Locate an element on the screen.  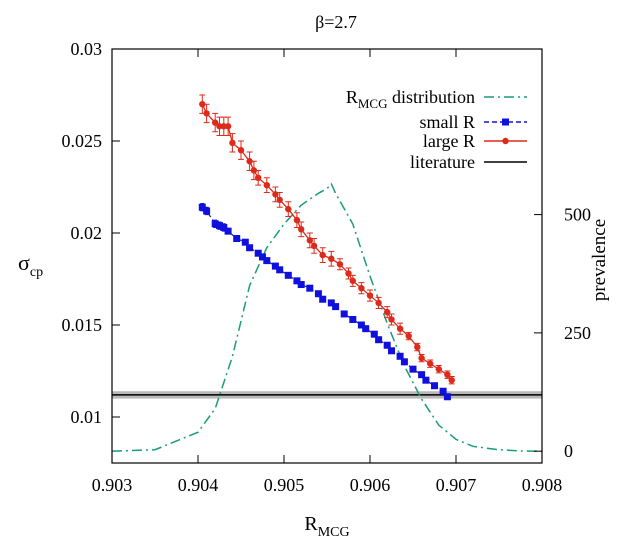
legend-label: large R is located at coordinates (449, 141).